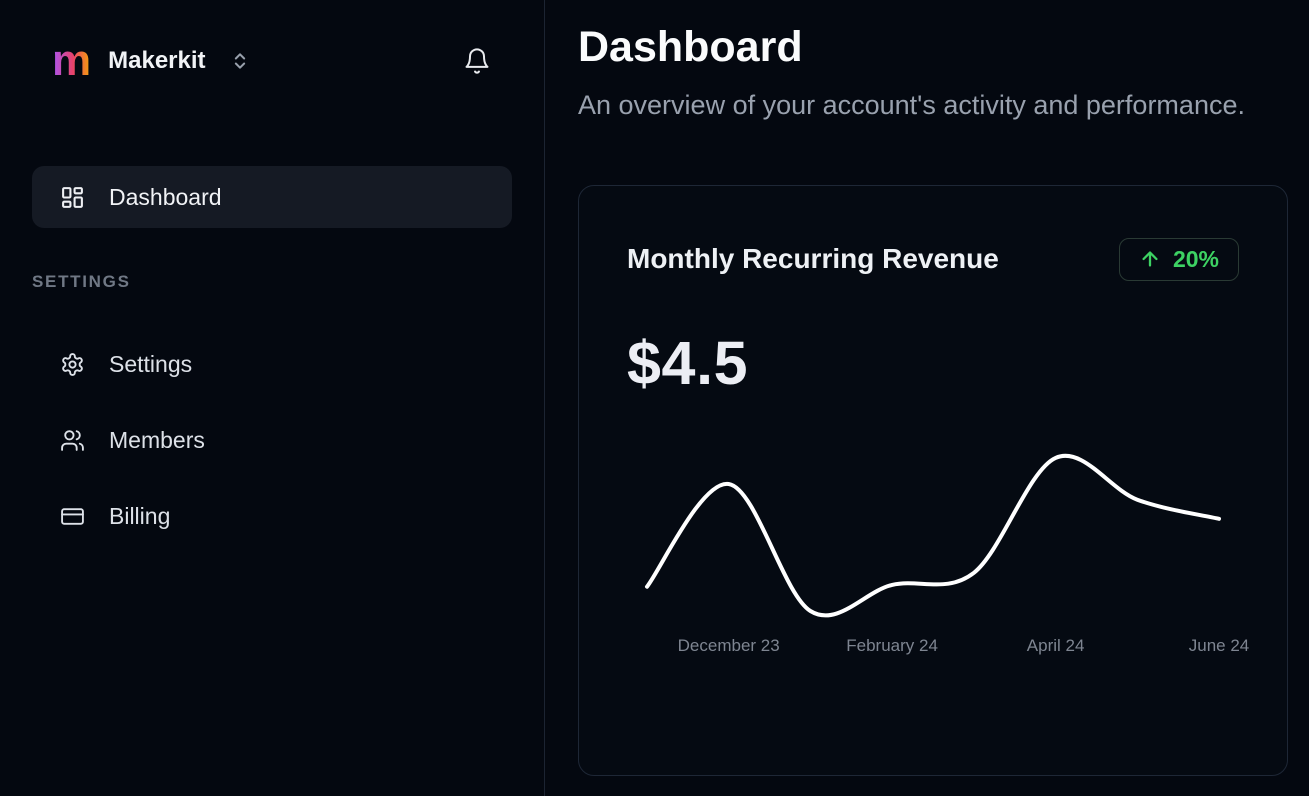 The height and width of the screenshot is (796, 1309). Describe the element at coordinates (1055, 645) in the screenshot. I see `axis-tick-label: April 24` at that location.